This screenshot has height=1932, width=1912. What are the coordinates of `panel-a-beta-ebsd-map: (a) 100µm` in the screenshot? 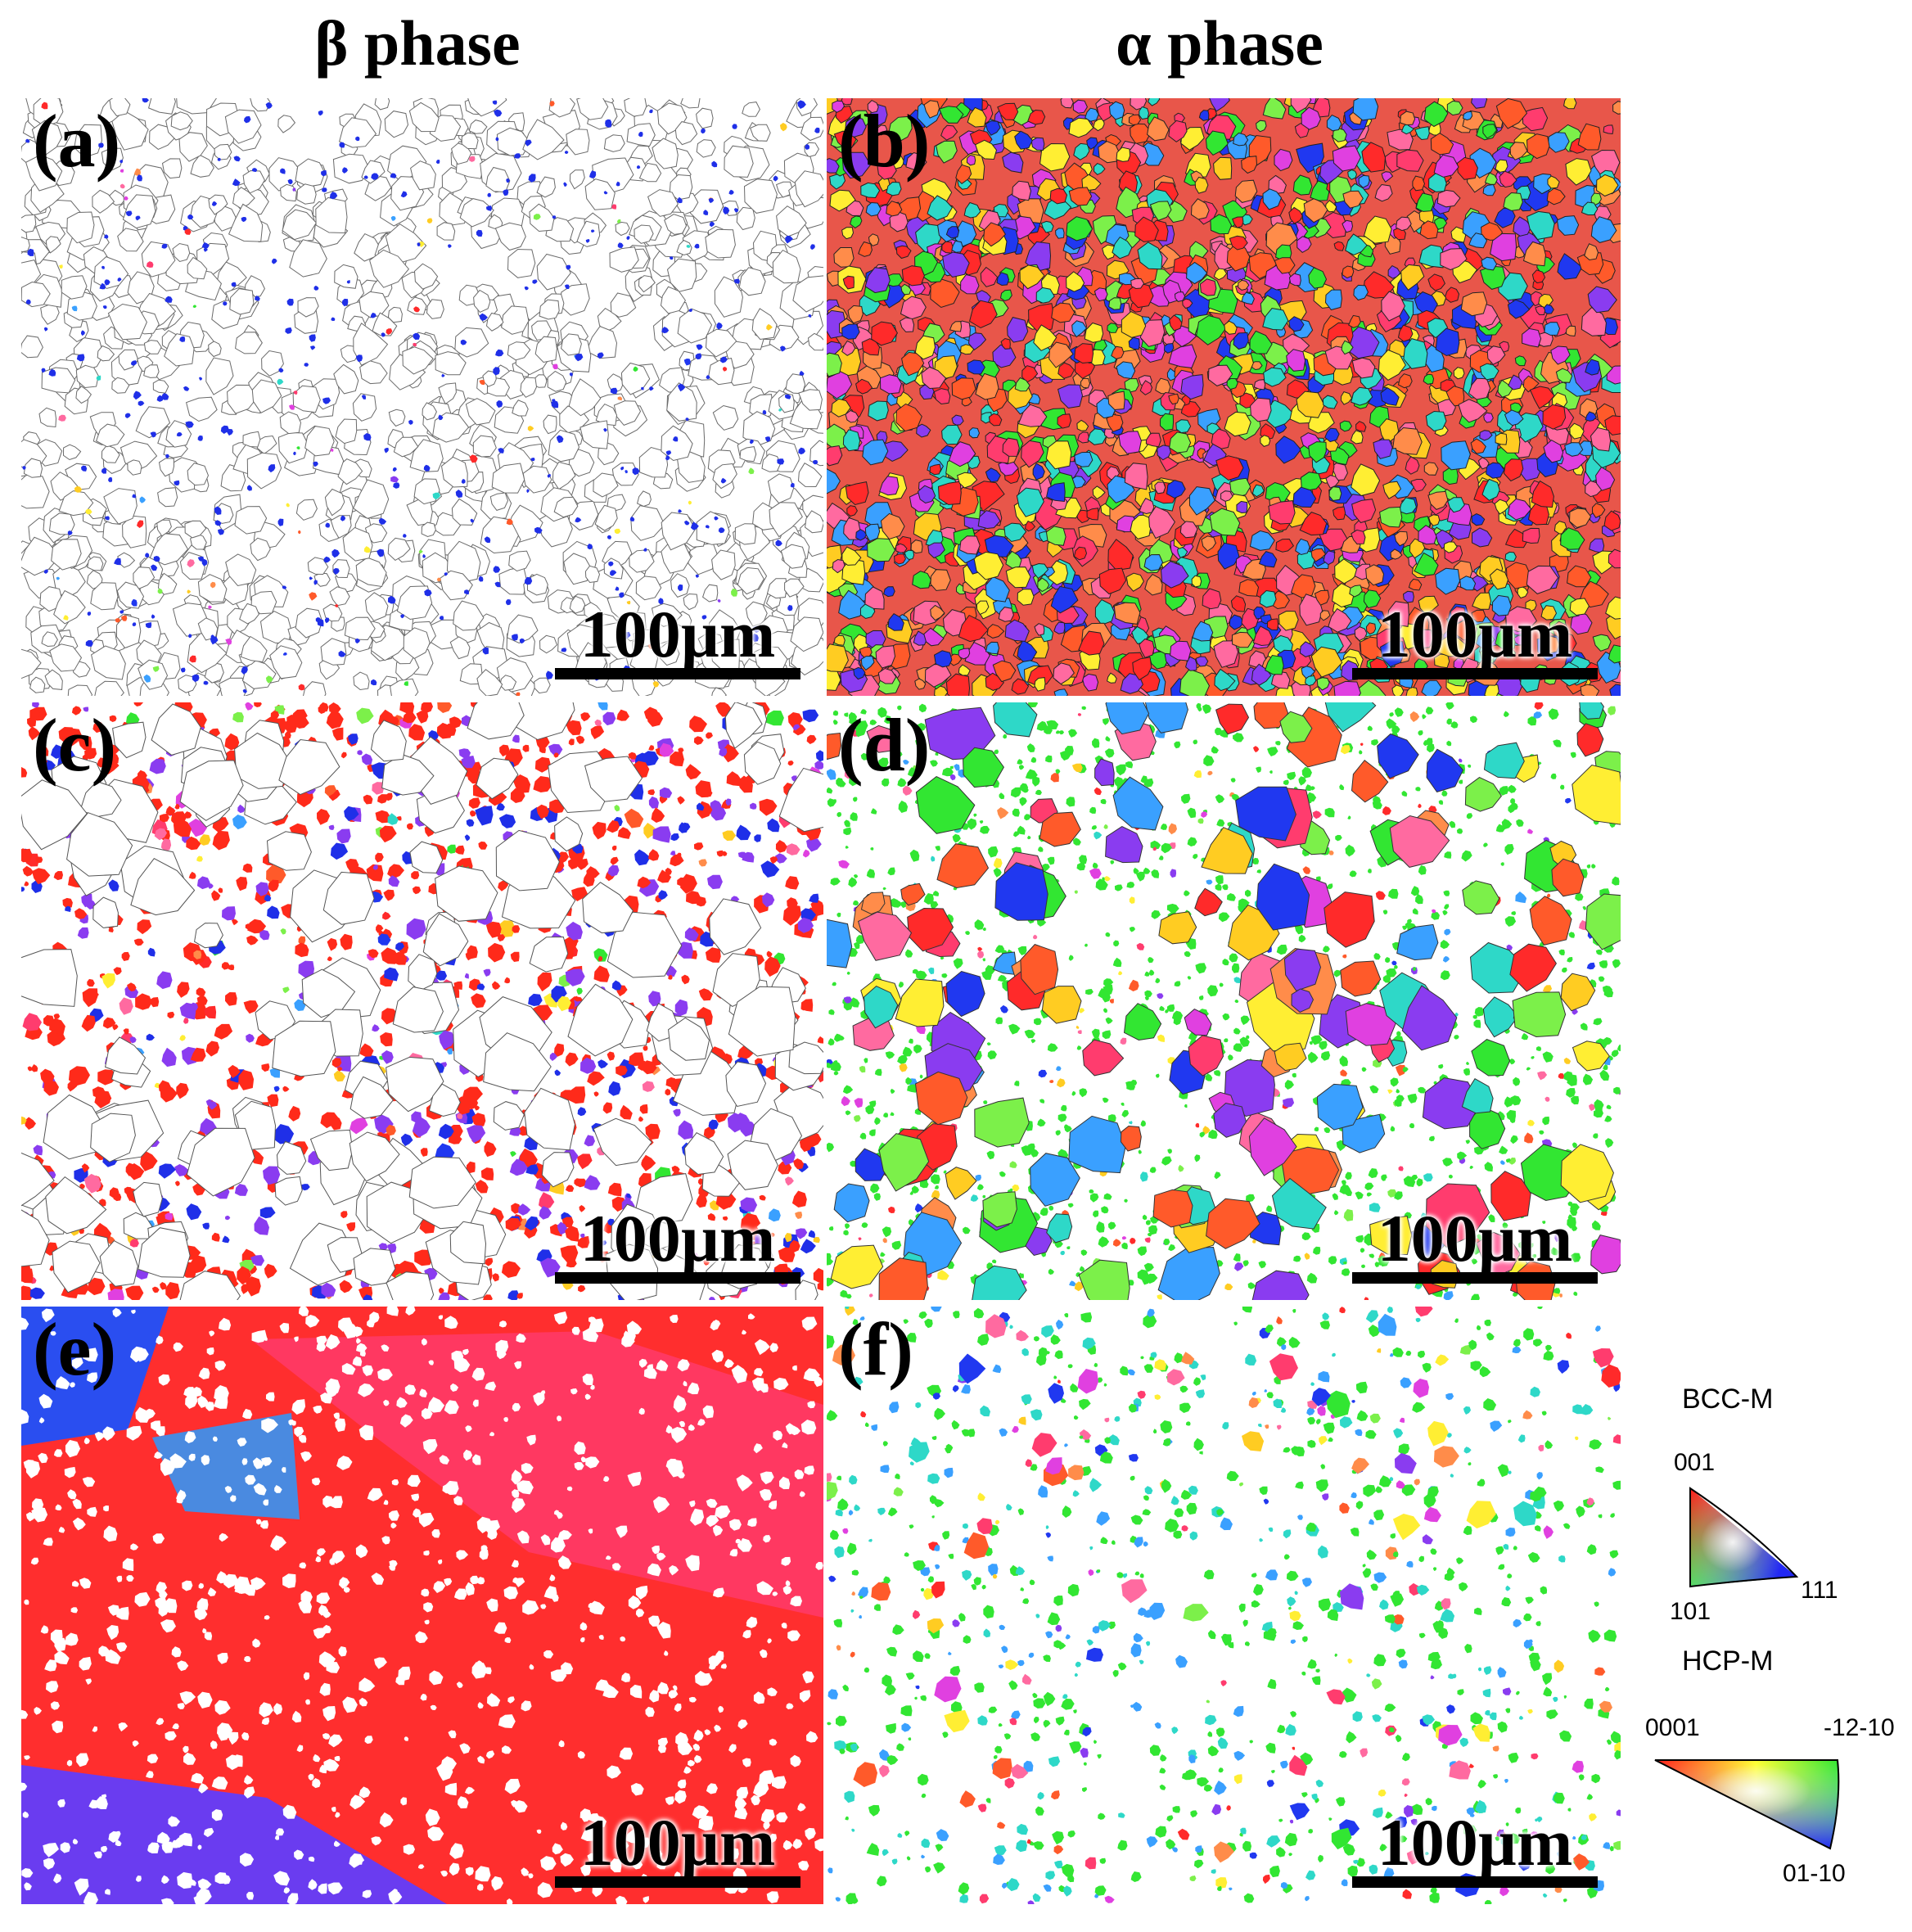 It's located at (422, 397).